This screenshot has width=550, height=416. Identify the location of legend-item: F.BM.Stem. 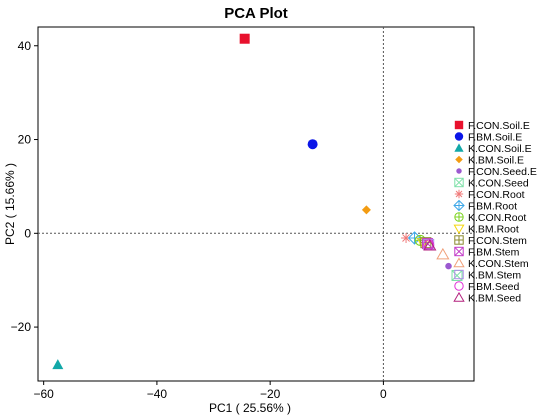
(487, 252).